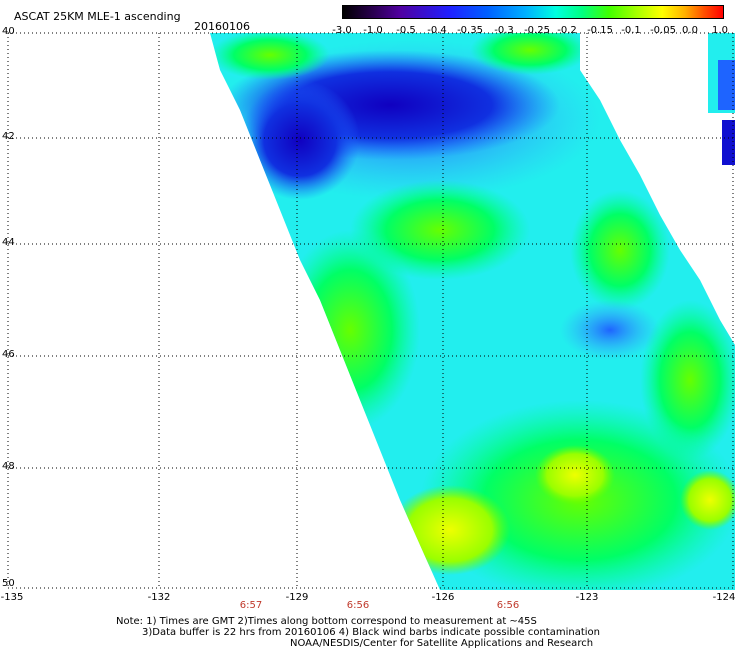  What do you see at coordinates (251, 605) in the screenshot?
I see `time-label: 6:57` at bounding box center [251, 605].